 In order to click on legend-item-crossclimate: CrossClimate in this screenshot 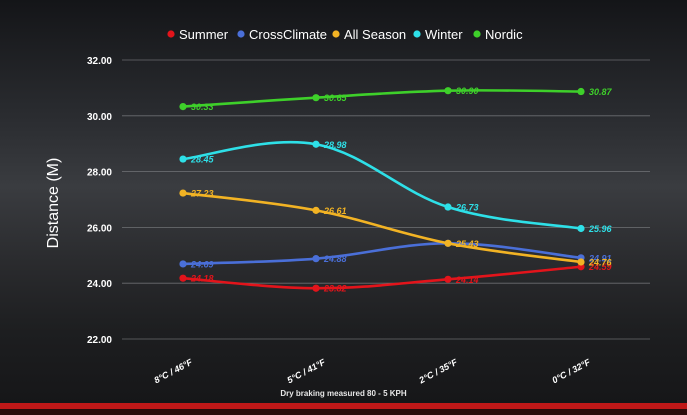, I will do `click(282, 34)`.